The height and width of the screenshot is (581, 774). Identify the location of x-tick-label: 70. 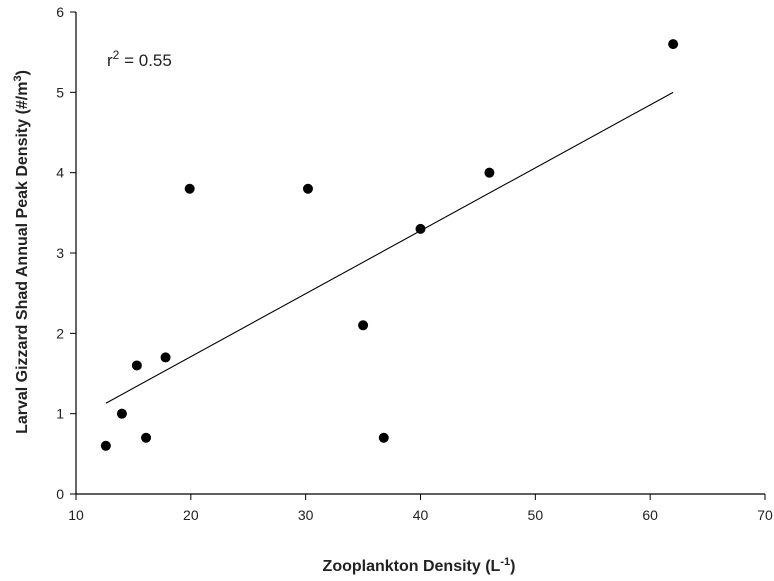
(765, 515).